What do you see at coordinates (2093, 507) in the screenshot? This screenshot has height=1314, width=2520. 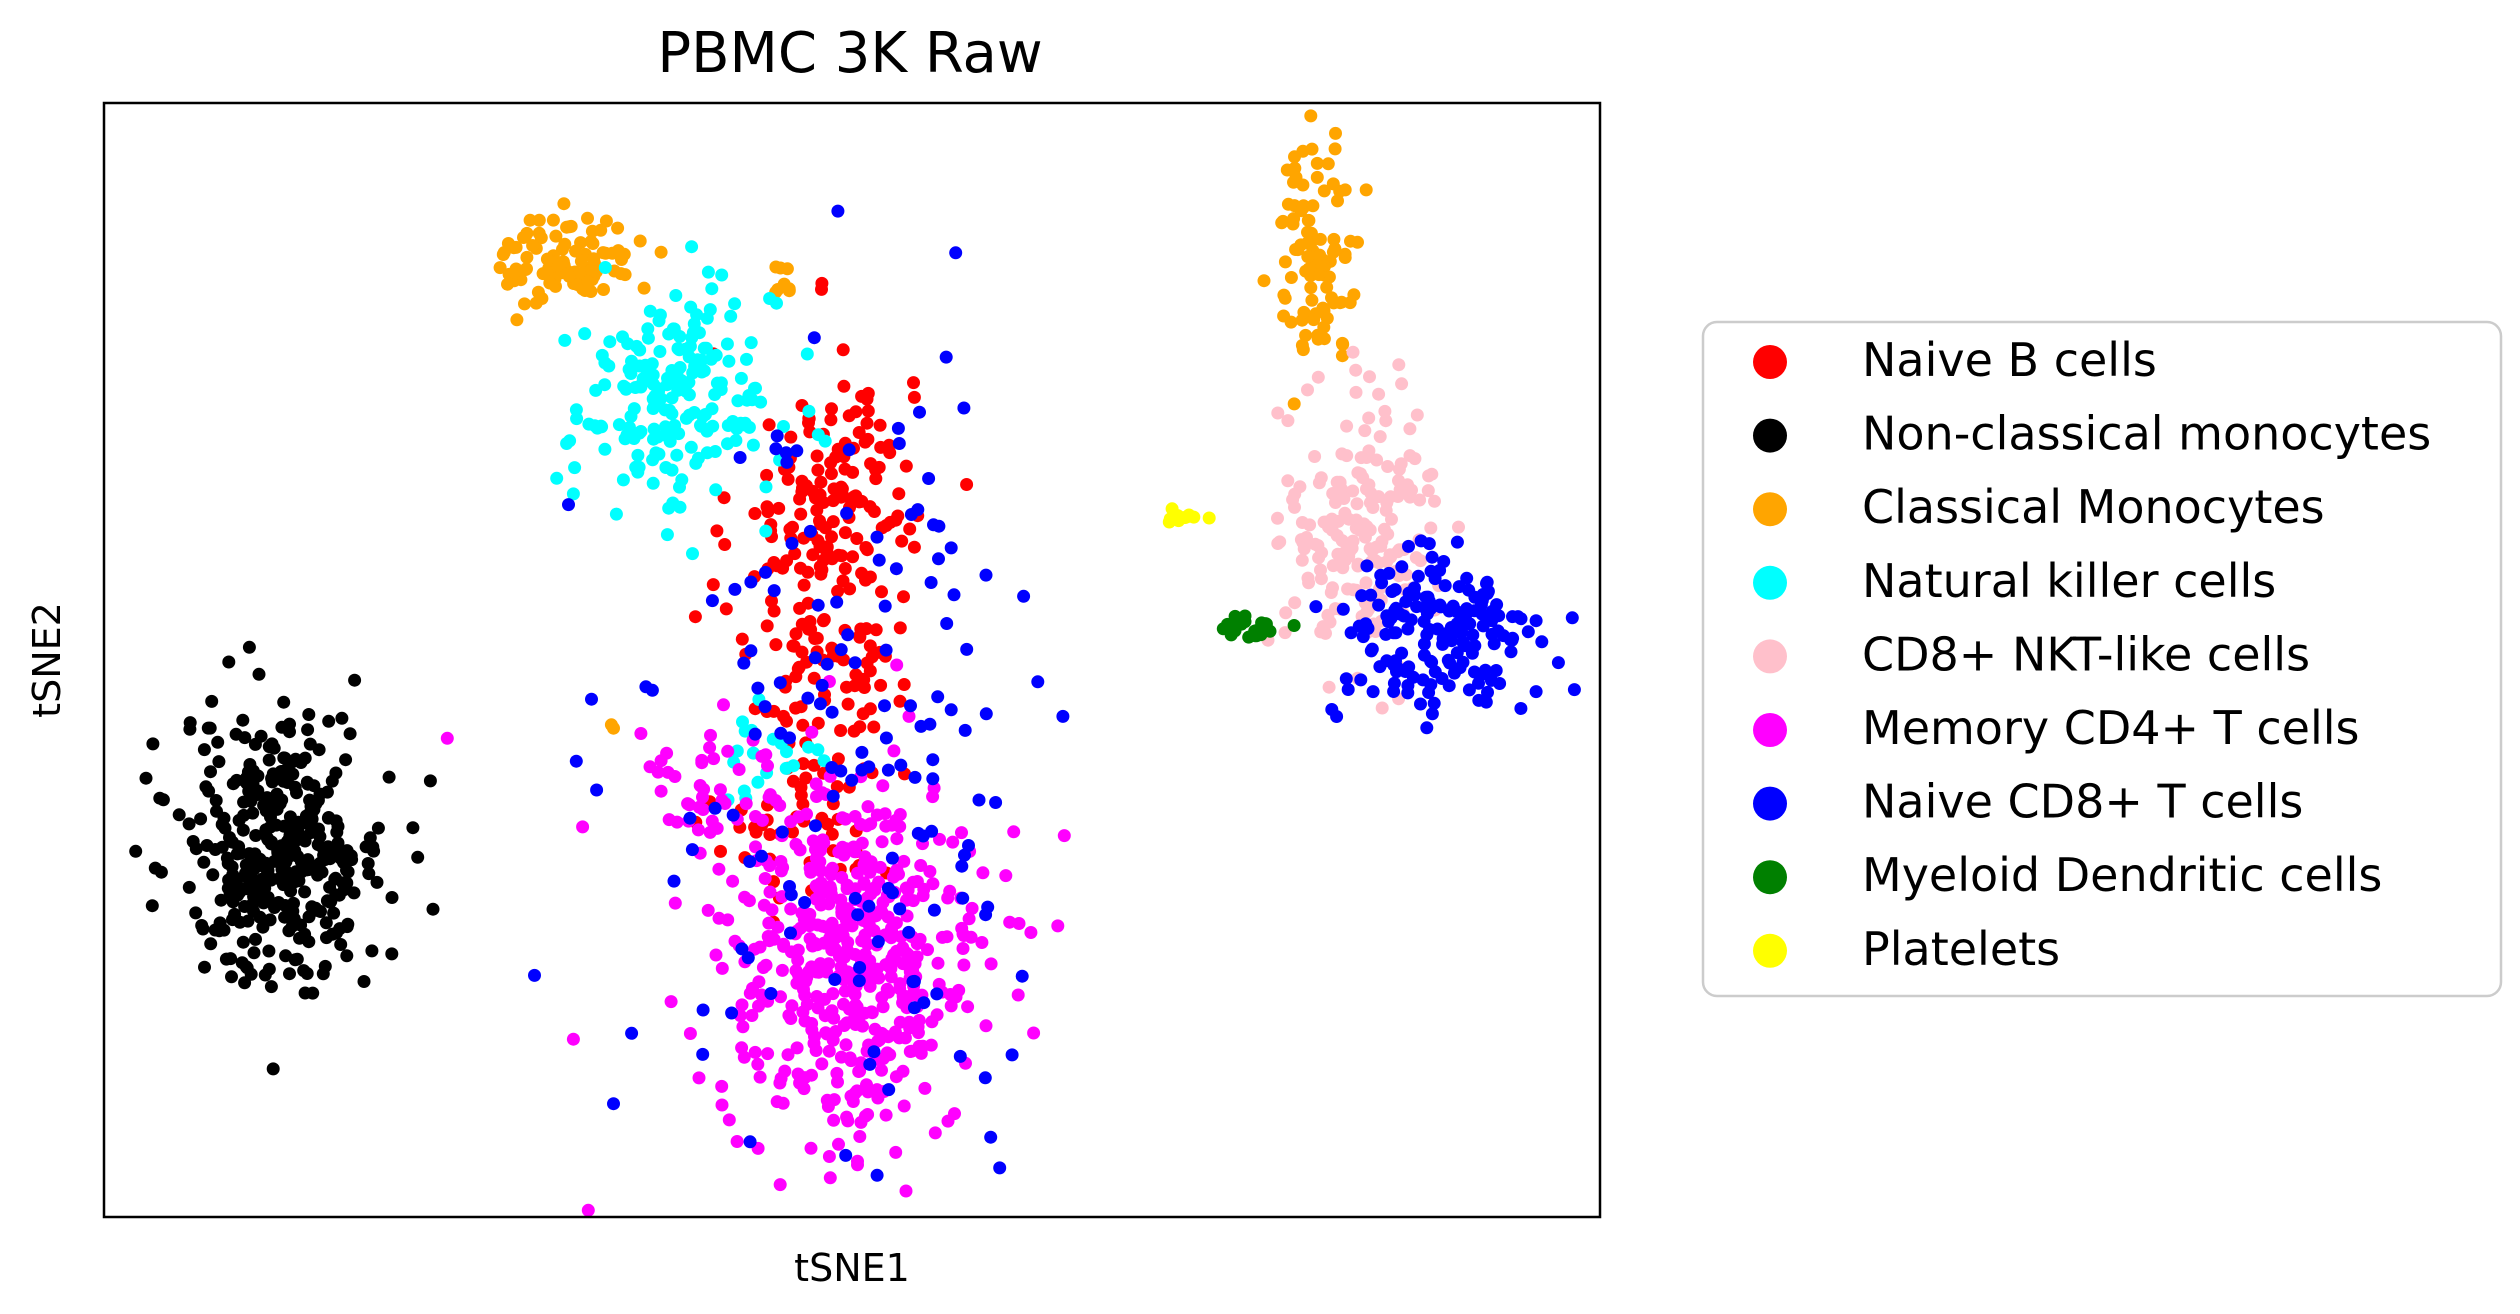 I see `legend-label: Classical Monocytes` at bounding box center [2093, 507].